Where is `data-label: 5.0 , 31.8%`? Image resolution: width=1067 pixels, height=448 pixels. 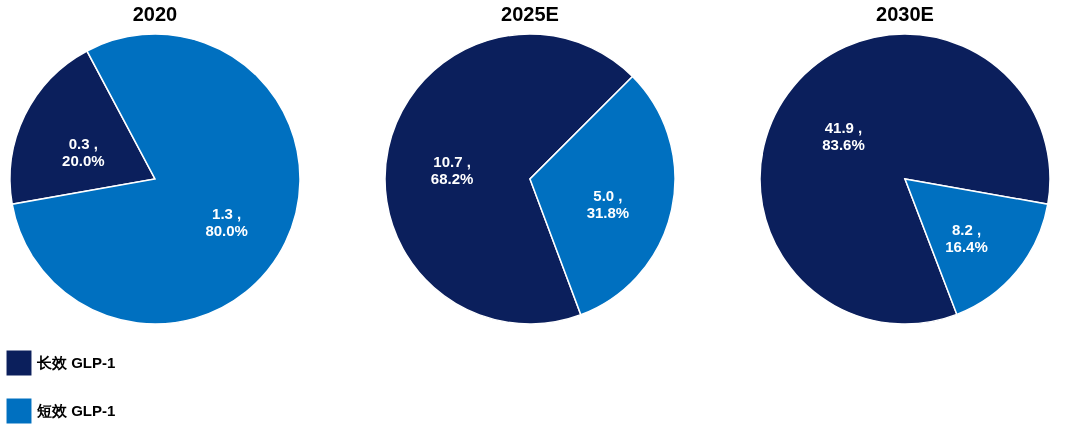 data-label: 5.0 , 31.8% is located at coordinates (608, 203).